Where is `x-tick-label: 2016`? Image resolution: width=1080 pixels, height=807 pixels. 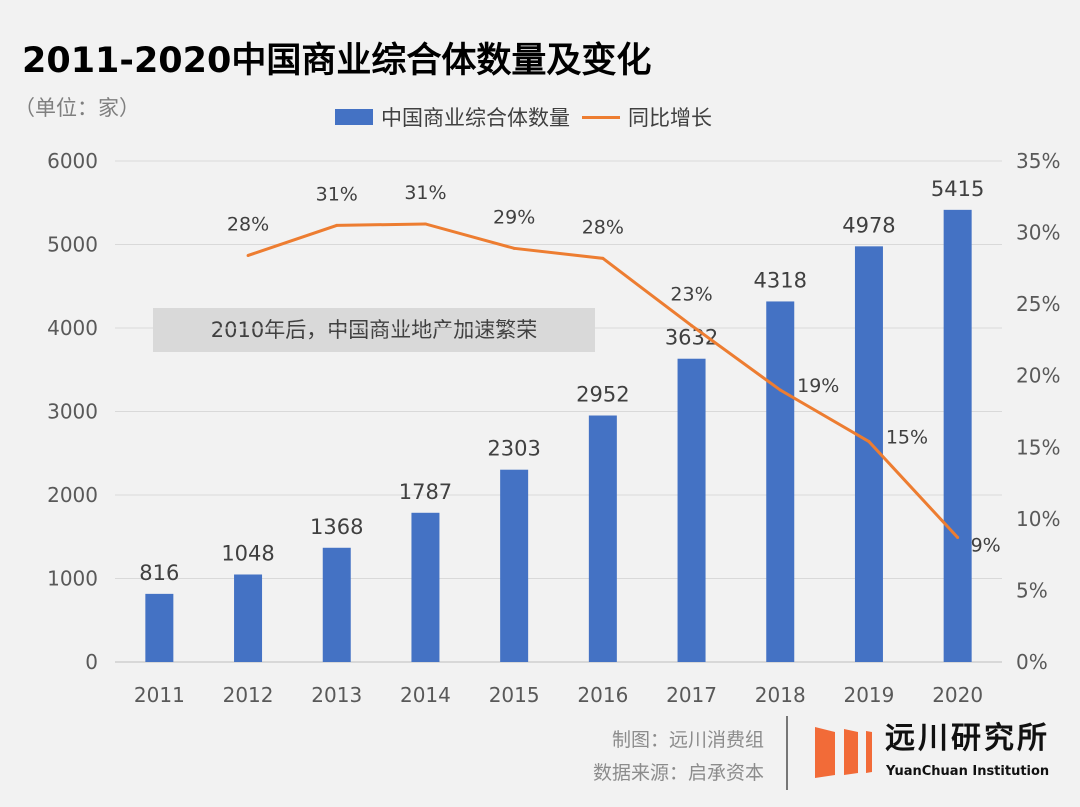 x-tick-label: 2016 is located at coordinates (602, 695).